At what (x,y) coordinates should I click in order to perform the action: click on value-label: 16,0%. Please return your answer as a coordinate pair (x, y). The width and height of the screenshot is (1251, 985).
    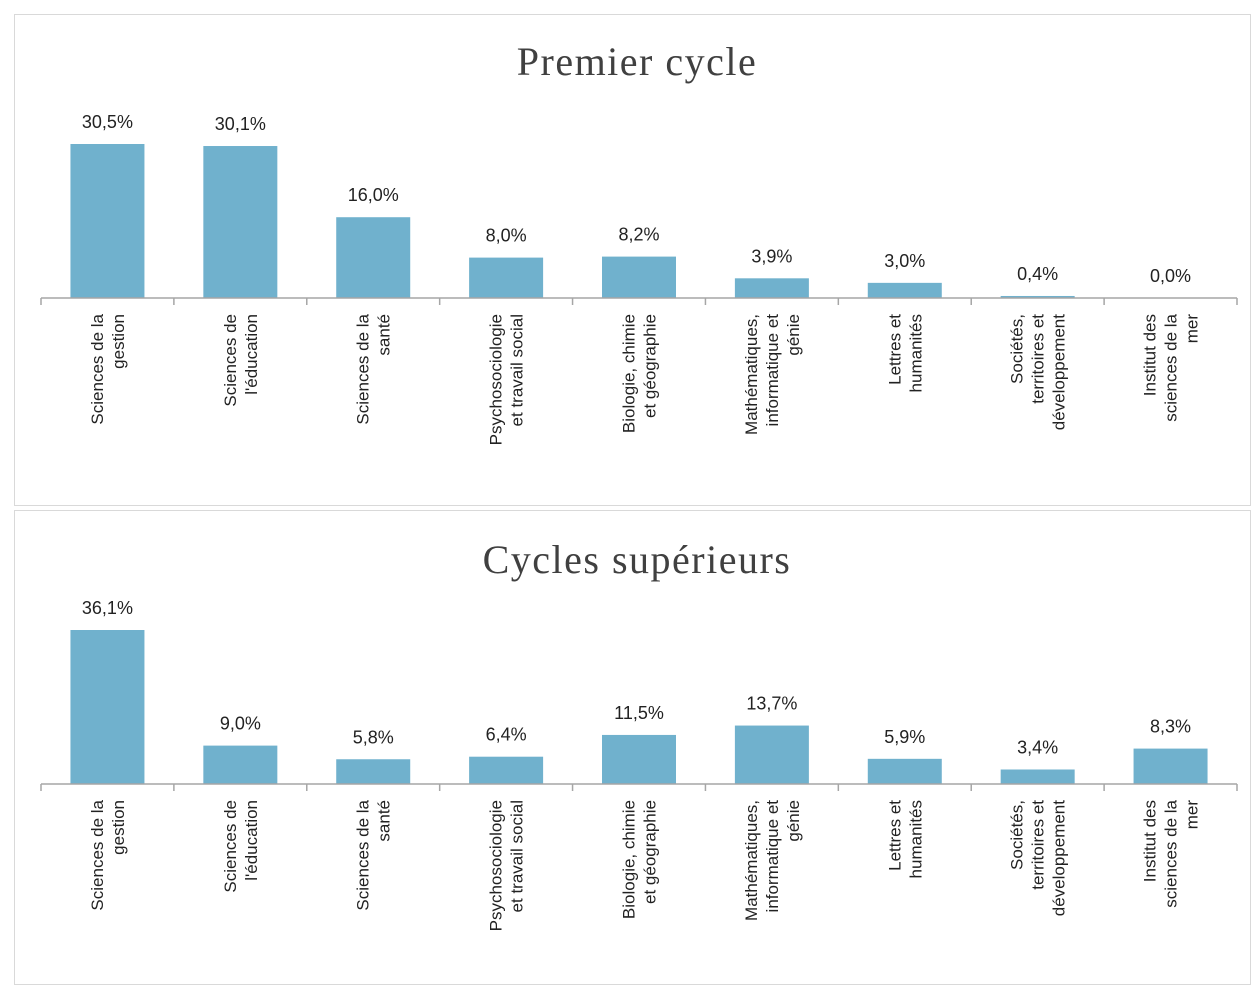
    Looking at the image, I should click on (373, 195).